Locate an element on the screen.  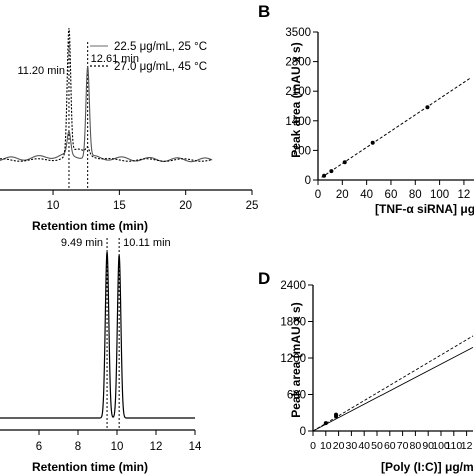
calibration-d-x-tick-label: 90 is located at coordinates (428, 446).